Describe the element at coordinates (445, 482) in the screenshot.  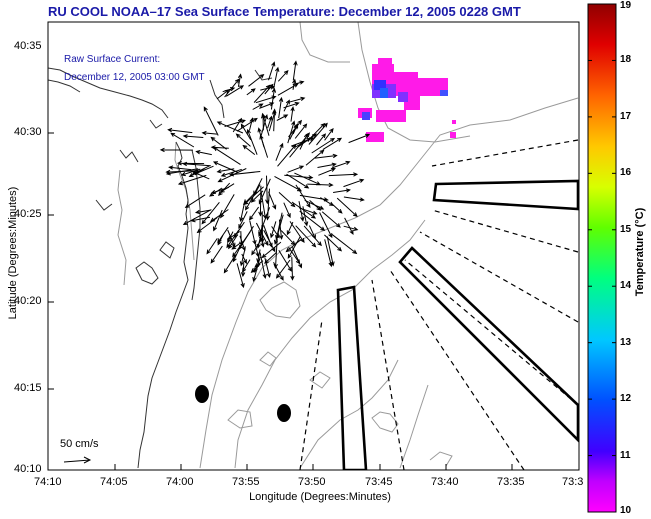
I see `lon-tick: 73:40` at that location.